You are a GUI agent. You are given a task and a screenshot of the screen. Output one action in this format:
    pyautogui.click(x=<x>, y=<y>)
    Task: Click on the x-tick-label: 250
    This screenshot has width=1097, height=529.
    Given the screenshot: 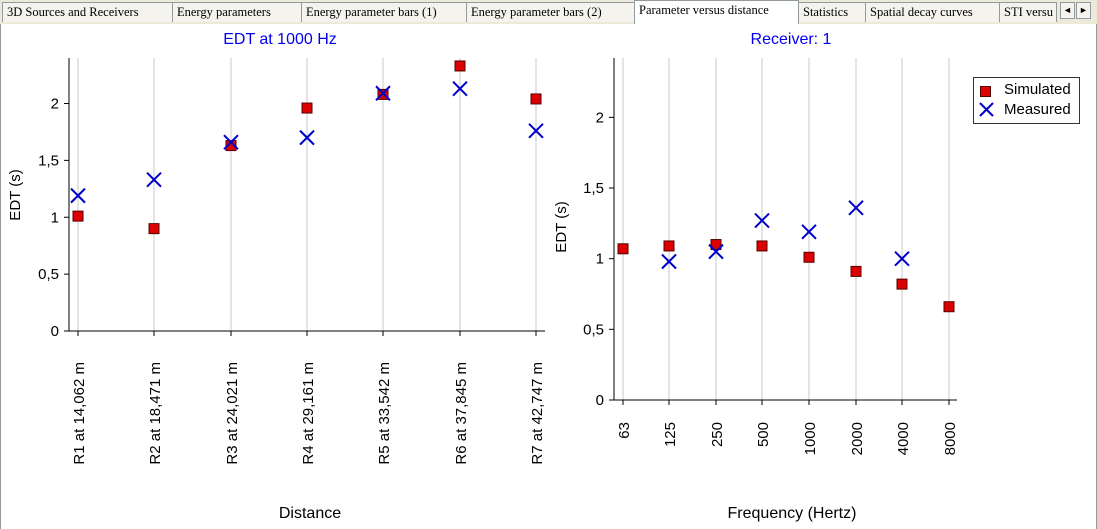 What is the action you would take?
    pyautogui.click(x=717, y=434)
    